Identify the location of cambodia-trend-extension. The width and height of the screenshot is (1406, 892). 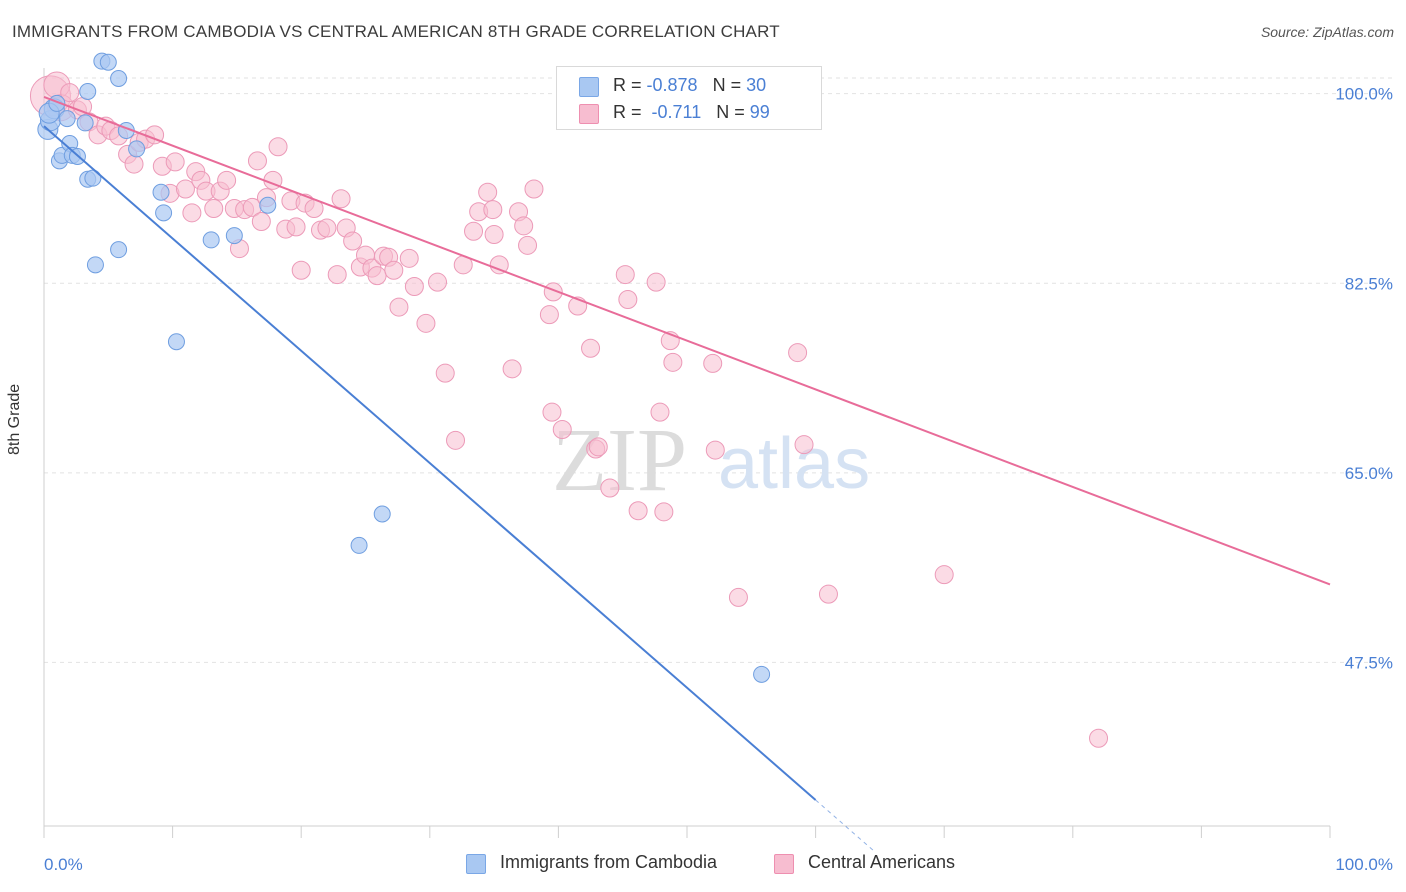
(844, 825).